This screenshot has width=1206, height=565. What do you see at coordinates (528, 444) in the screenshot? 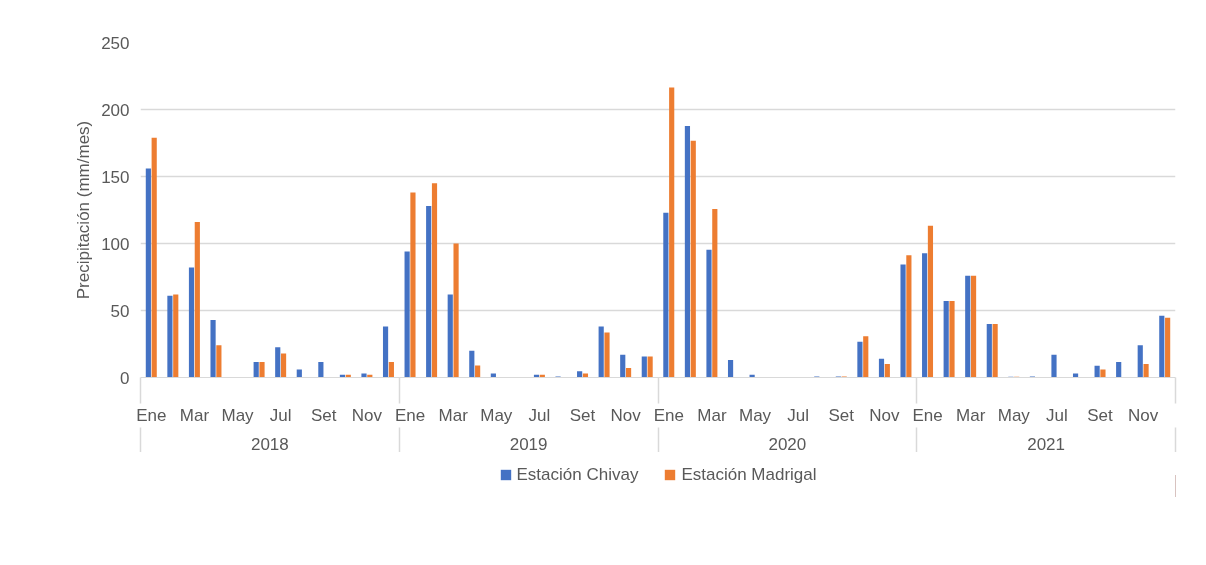
I see `text: 2019` at bounding box center [528, 444].